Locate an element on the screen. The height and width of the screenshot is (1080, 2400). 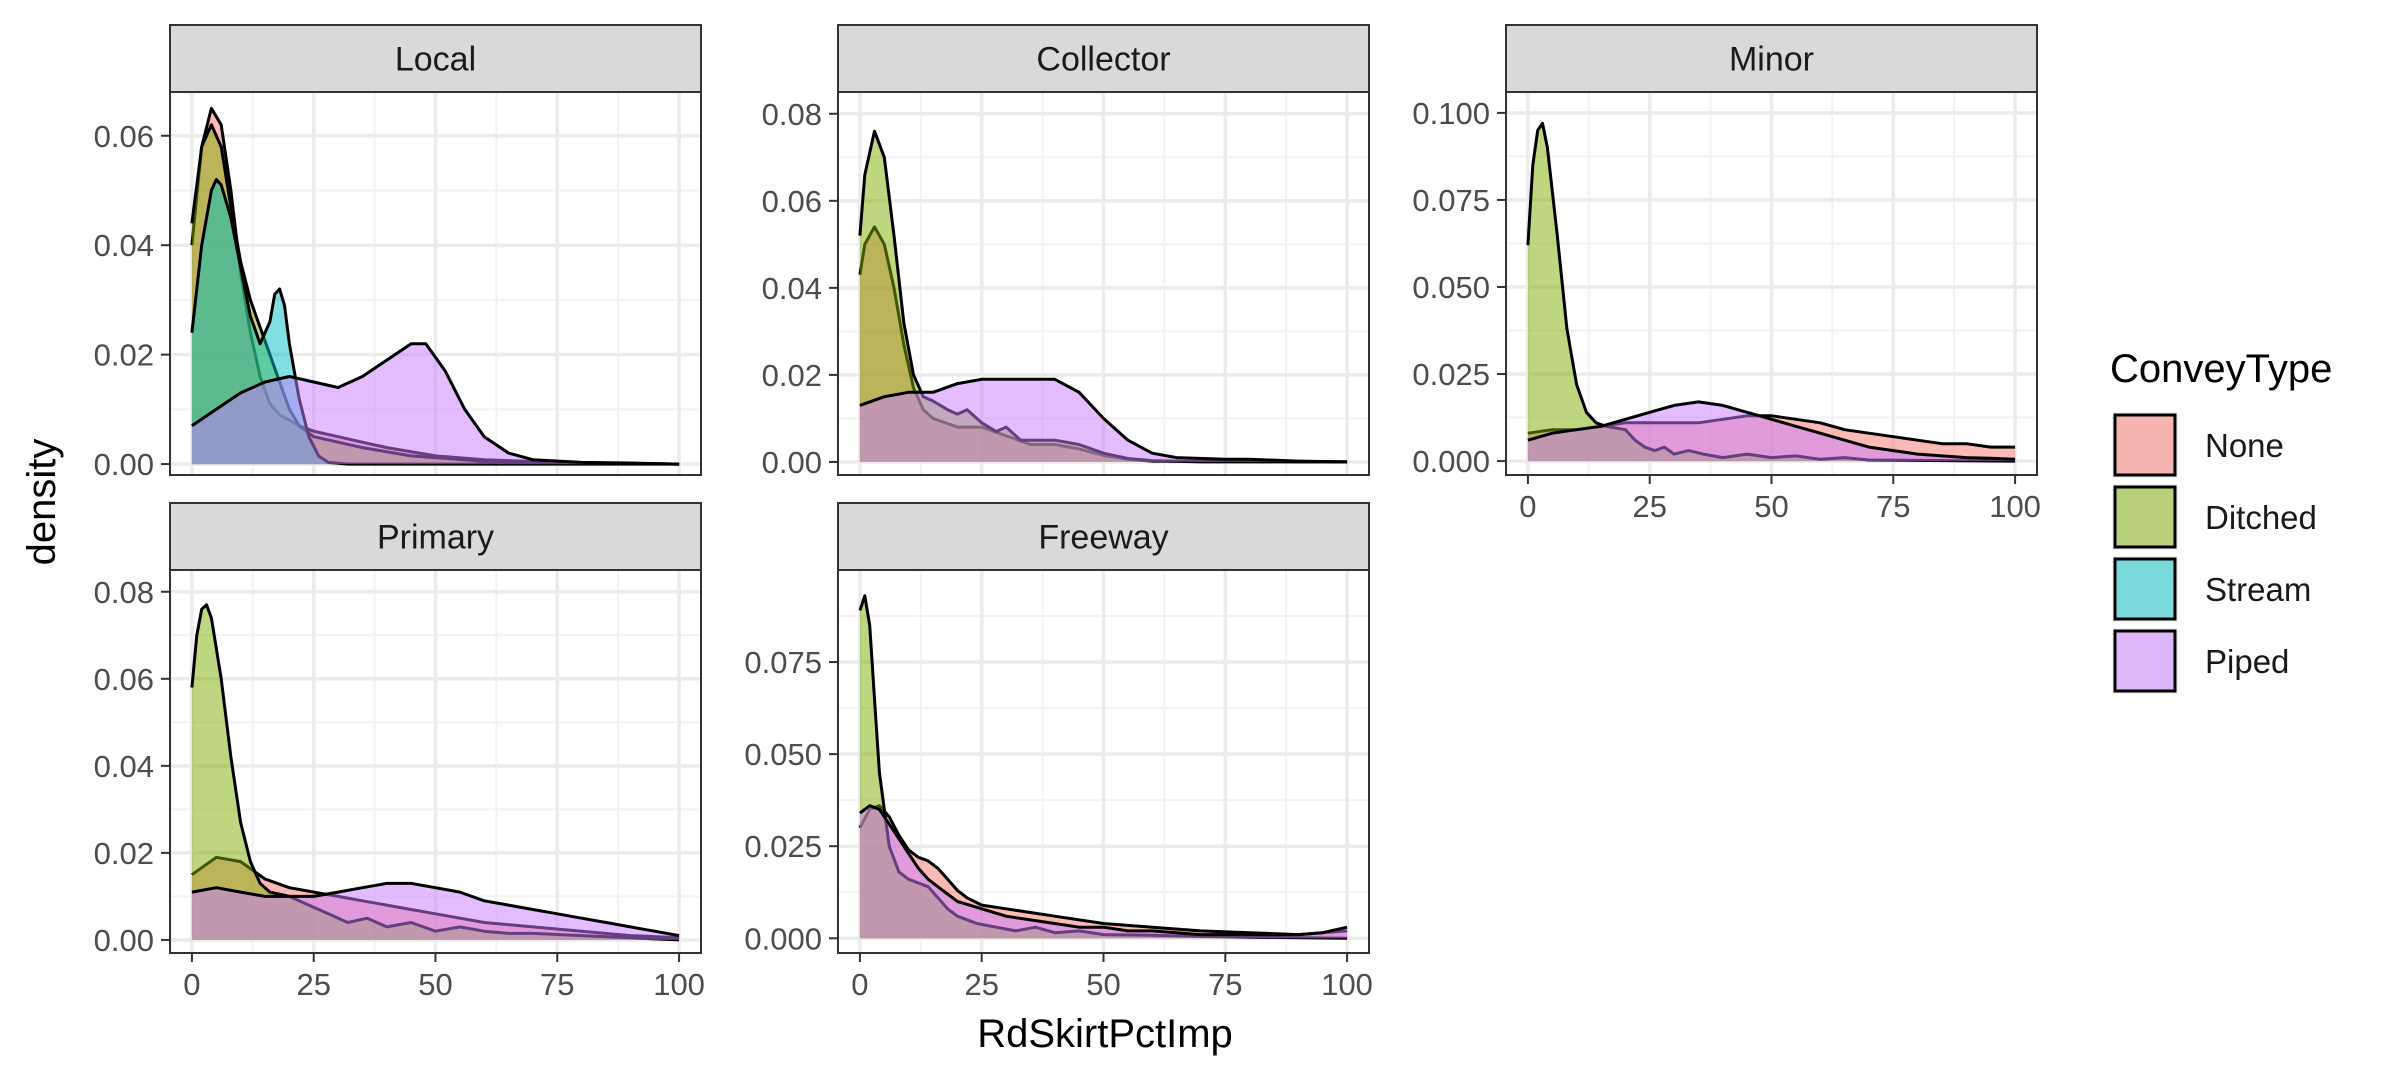
panel-minor: Minor 0.000 0.025 0.050 0.075 0.100 0 25 50 75 100 is located at coordinates (1726, 274).